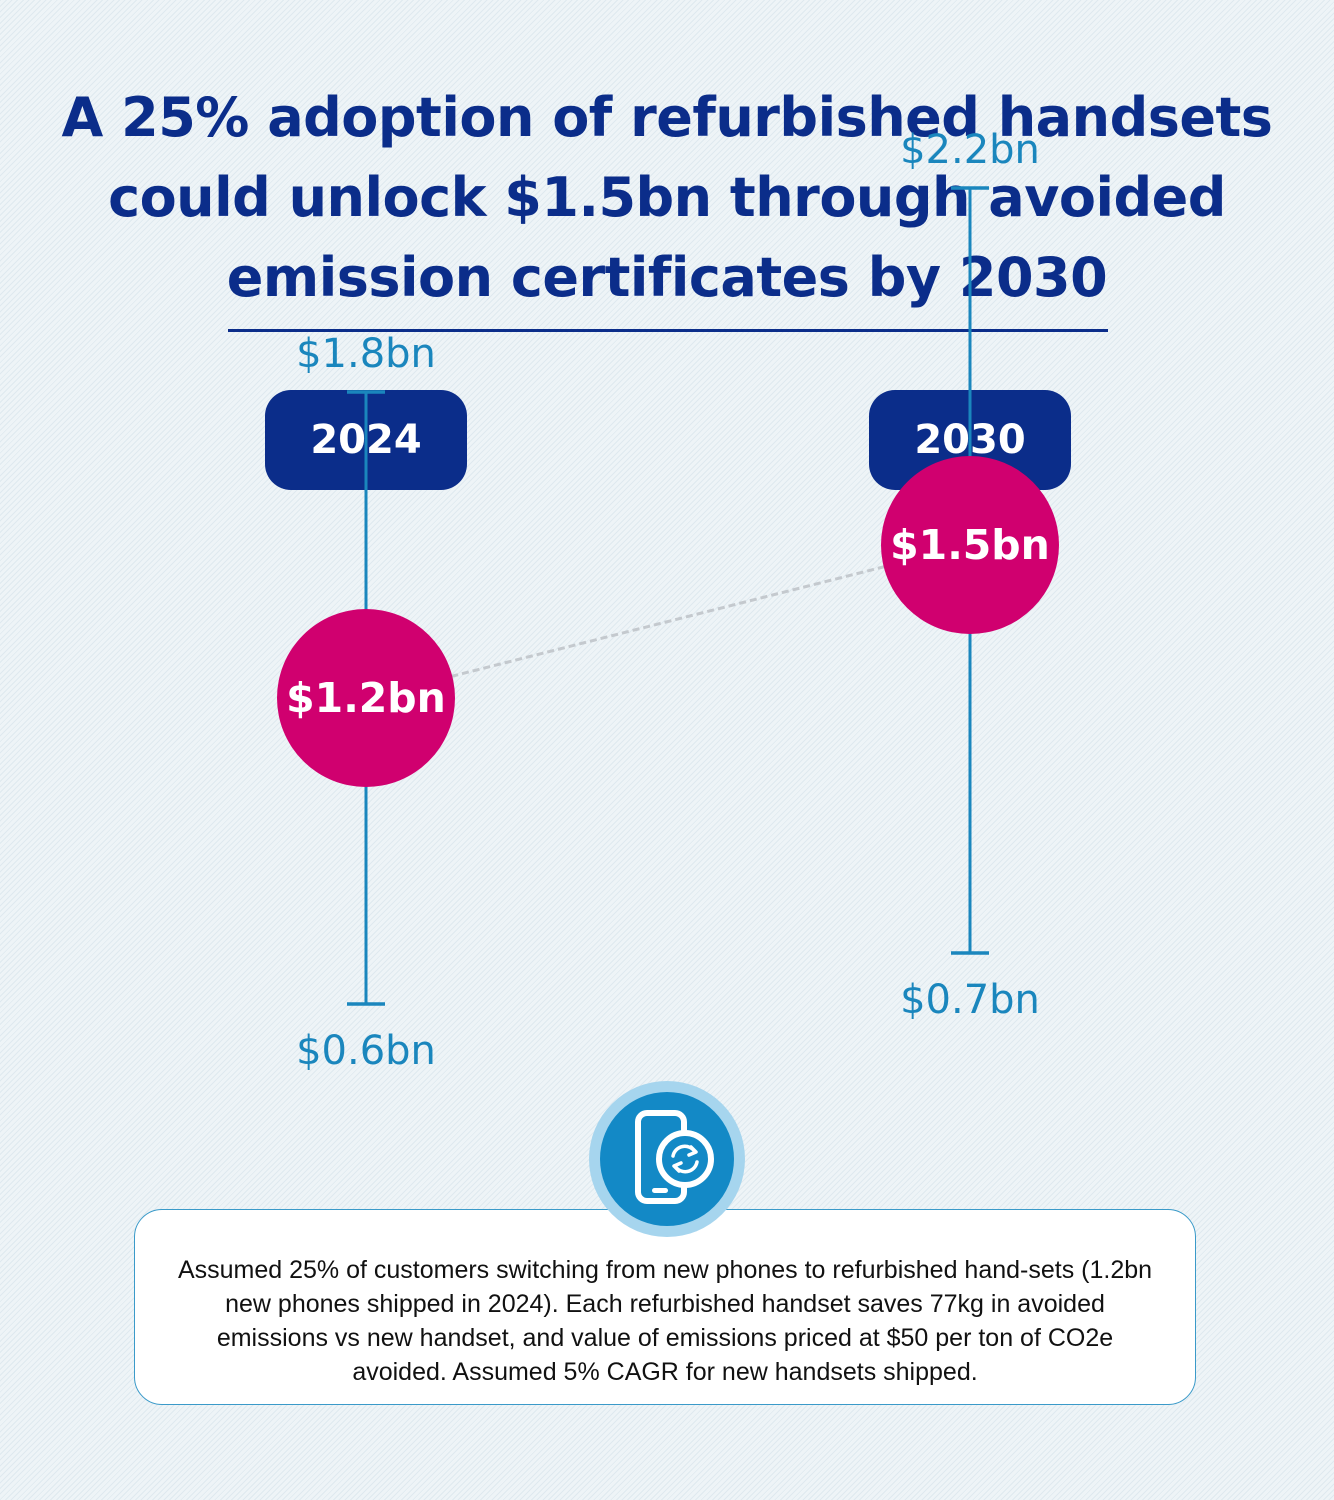  Describe the element at coordinates (668, 330) in the screenshot. I see `title-underline` at that location.